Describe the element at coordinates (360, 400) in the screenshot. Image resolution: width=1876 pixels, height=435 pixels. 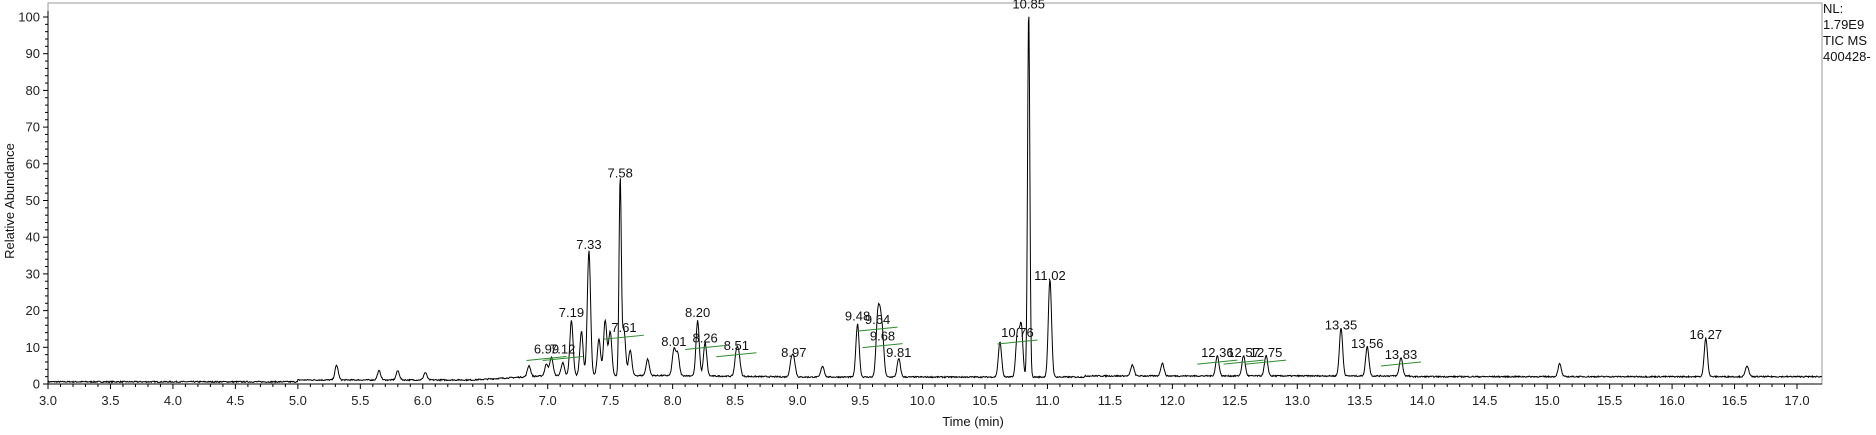
I see `x-tick-label: 5.5` at that location.